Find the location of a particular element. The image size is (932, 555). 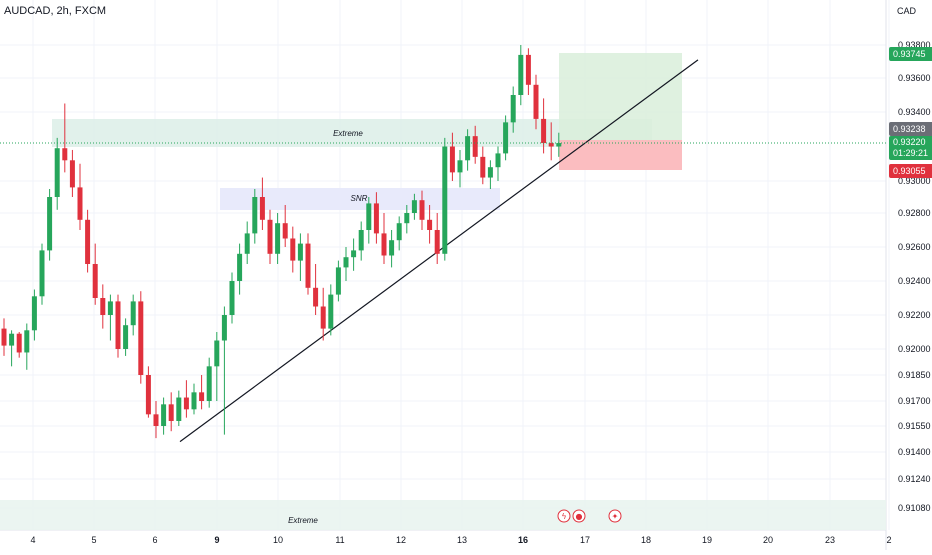

x-tick-label: 13 is located at coordinates (462, 540).